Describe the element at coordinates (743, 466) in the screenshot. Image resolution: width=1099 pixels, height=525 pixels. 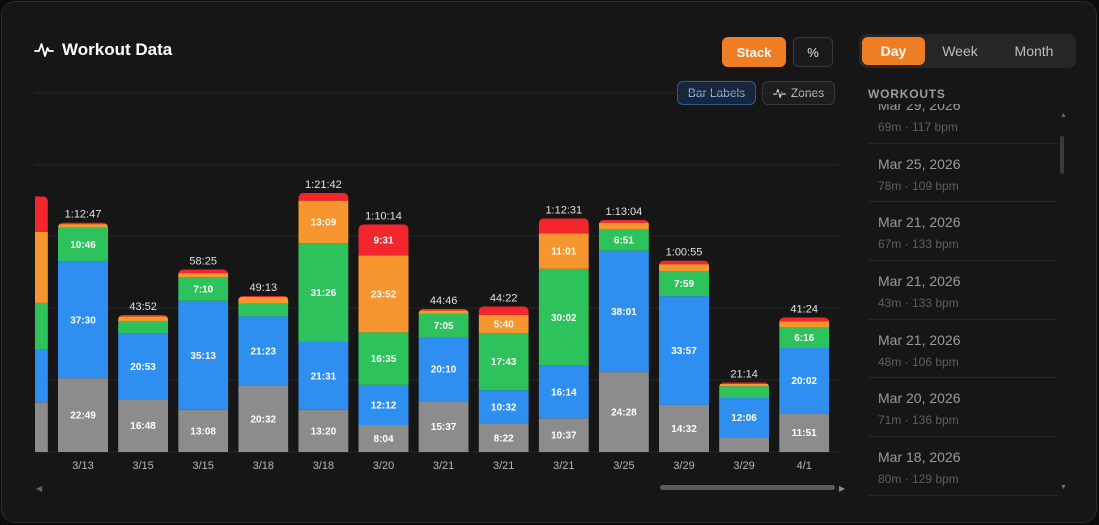
I see `x-axis-tick-label: 3/29` at that location.